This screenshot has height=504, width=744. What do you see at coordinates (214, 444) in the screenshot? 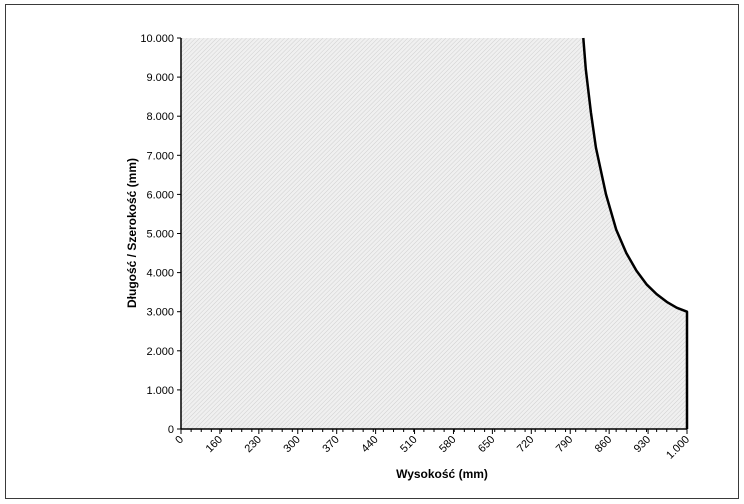
I see `x-tick-label: 160` at bounding box center [214, 444].